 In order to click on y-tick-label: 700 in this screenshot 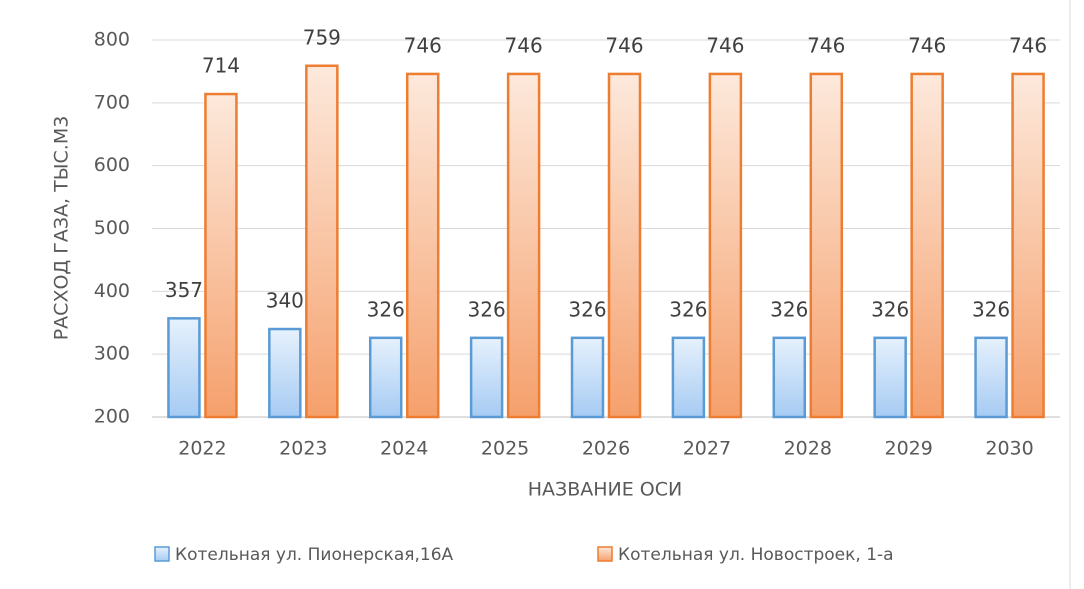, I will do `click(112, 102)`.